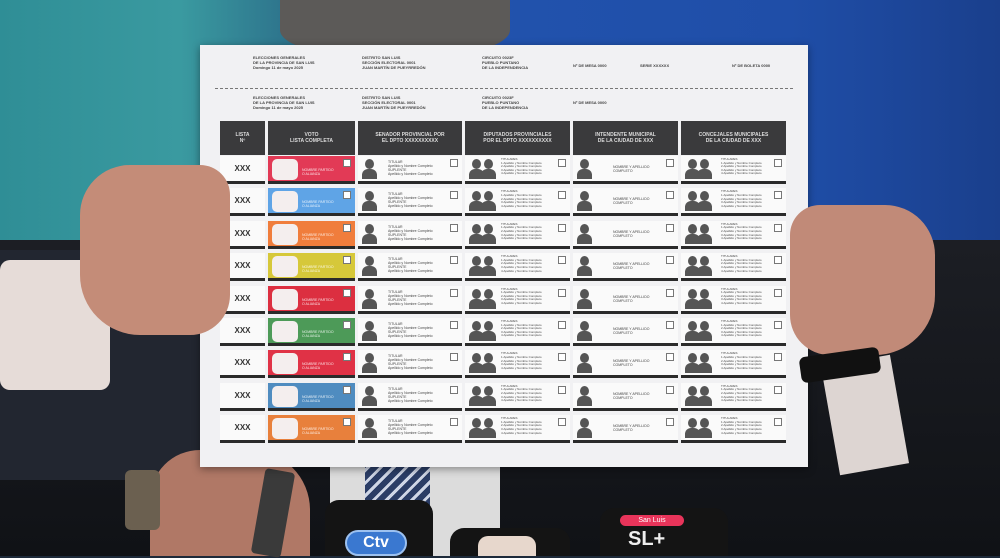 The width and height of the screenshot is (1000, 558). What do you see at coordinates (285, 331) in the screenshot?
I see `party-logo` at bounding box center [285, 331].